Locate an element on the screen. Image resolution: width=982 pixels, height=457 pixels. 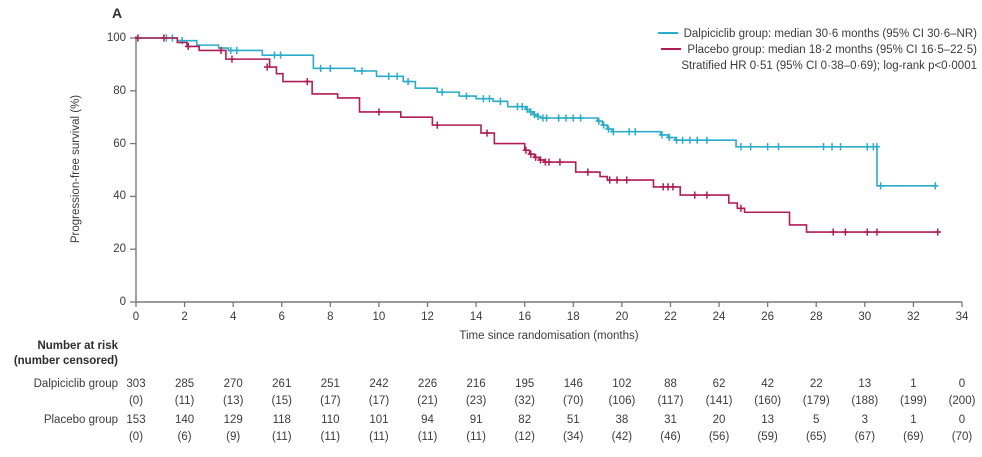
y-tick-label: 80 is located at coordinates (119, 90).